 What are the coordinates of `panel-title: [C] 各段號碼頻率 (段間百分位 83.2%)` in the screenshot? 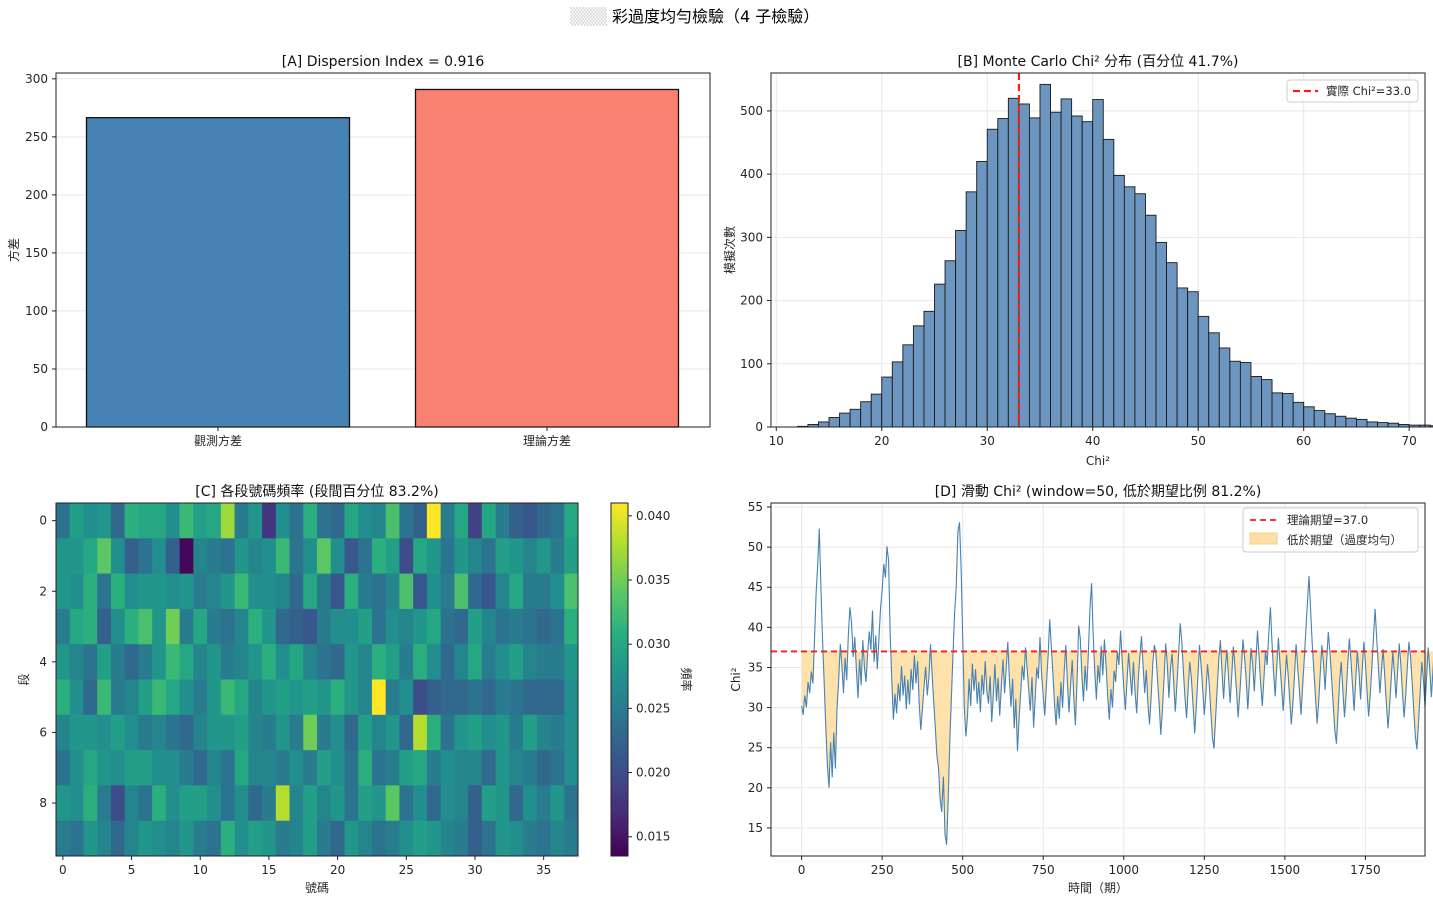 It's located at (316, 491).